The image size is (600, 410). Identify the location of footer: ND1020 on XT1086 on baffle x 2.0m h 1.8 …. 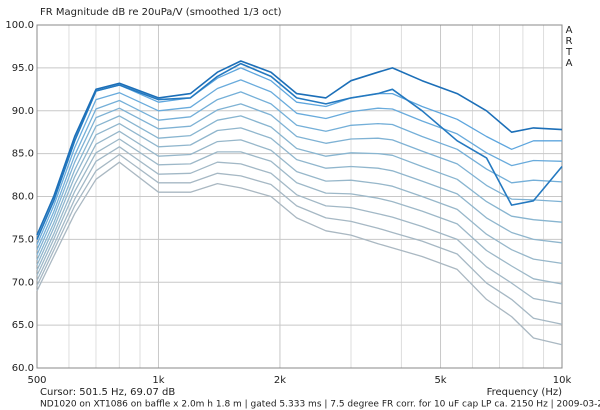
(320, 405).